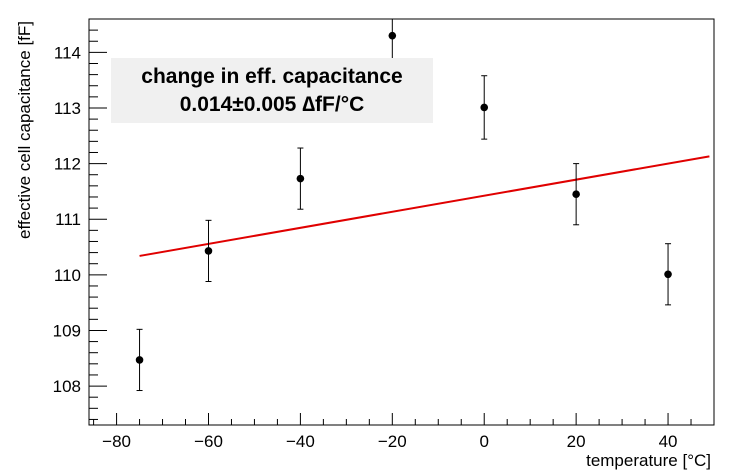 This screenshot has width=748, height=474. Describe the element at coordinates (67, 108) in the screenshot. I see `y-tick-label: 113` at that location.